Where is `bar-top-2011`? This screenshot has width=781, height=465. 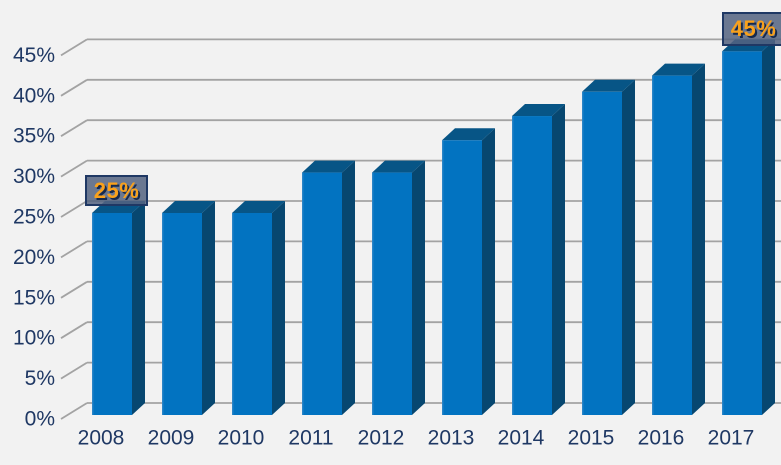 bar-top-2011 is located at coordinates (328, 166).